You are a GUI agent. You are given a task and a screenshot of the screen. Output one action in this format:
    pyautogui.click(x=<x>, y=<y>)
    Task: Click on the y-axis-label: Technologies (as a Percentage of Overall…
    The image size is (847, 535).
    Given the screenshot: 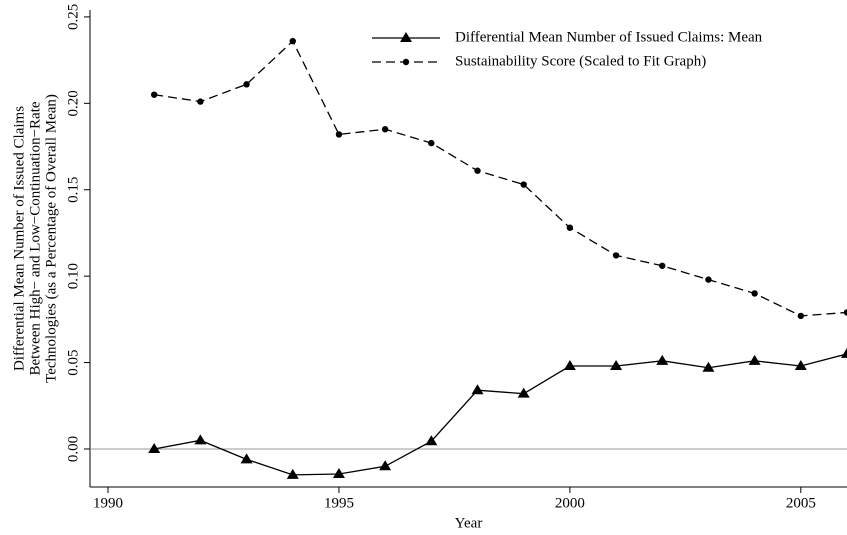 What is the action you would take?
    pyautogui.click(x=51, y=238)
    